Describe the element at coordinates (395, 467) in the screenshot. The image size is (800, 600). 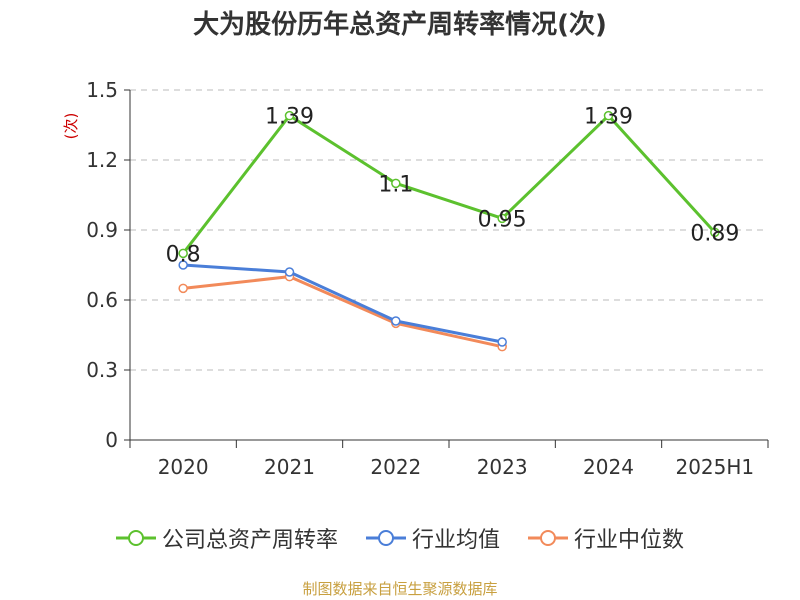
I see `x-tick-label-2: 2022` at that location.